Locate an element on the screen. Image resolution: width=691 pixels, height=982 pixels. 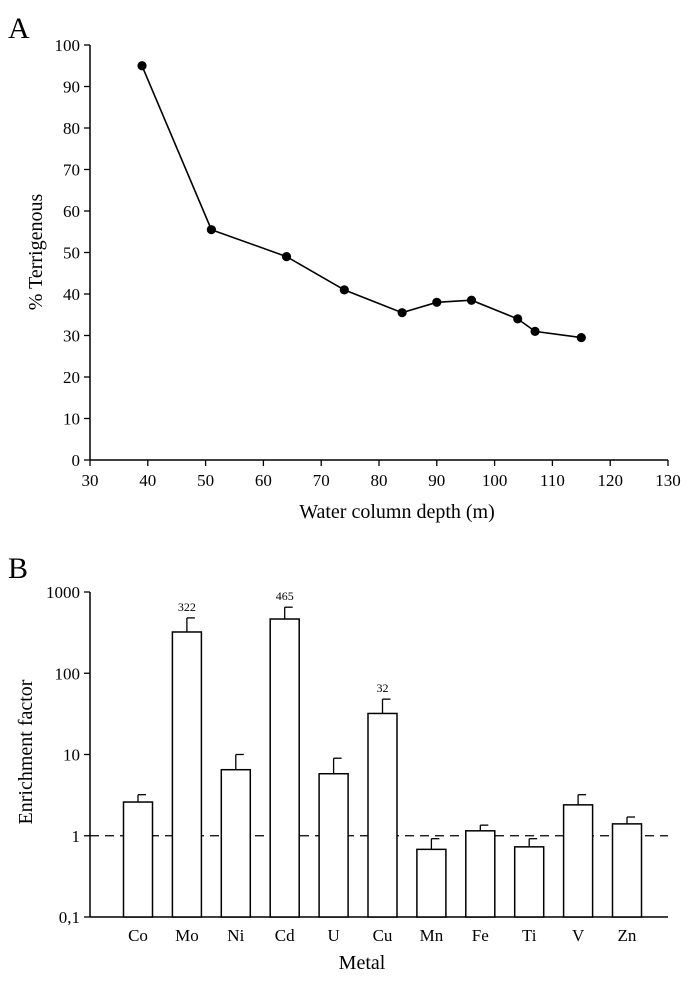
panel-b-data-label: 322 is located at coordinates (187, 607).